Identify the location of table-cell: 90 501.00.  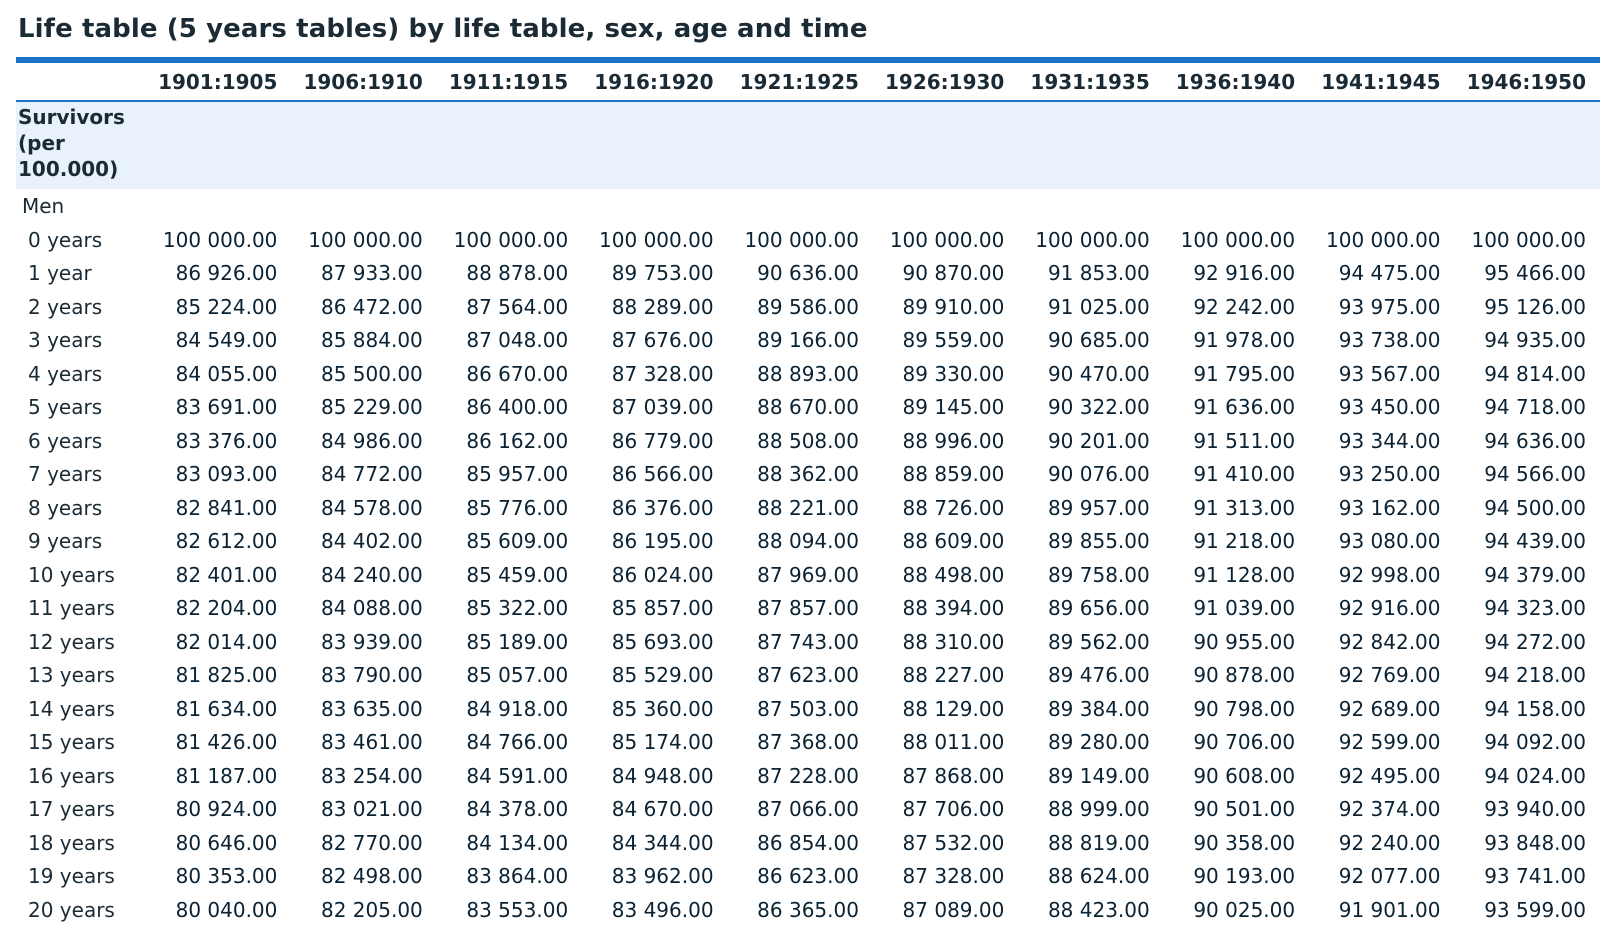
(1244, 809).